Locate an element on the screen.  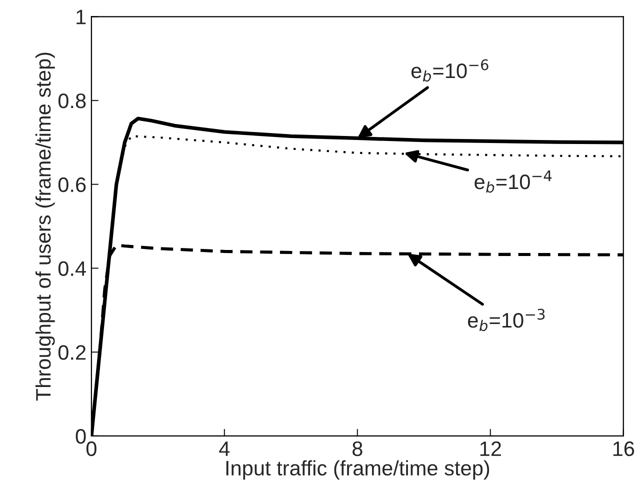
annotation: e$_{b}$=10$^{−6}$ is located at coordinates (450, 70).